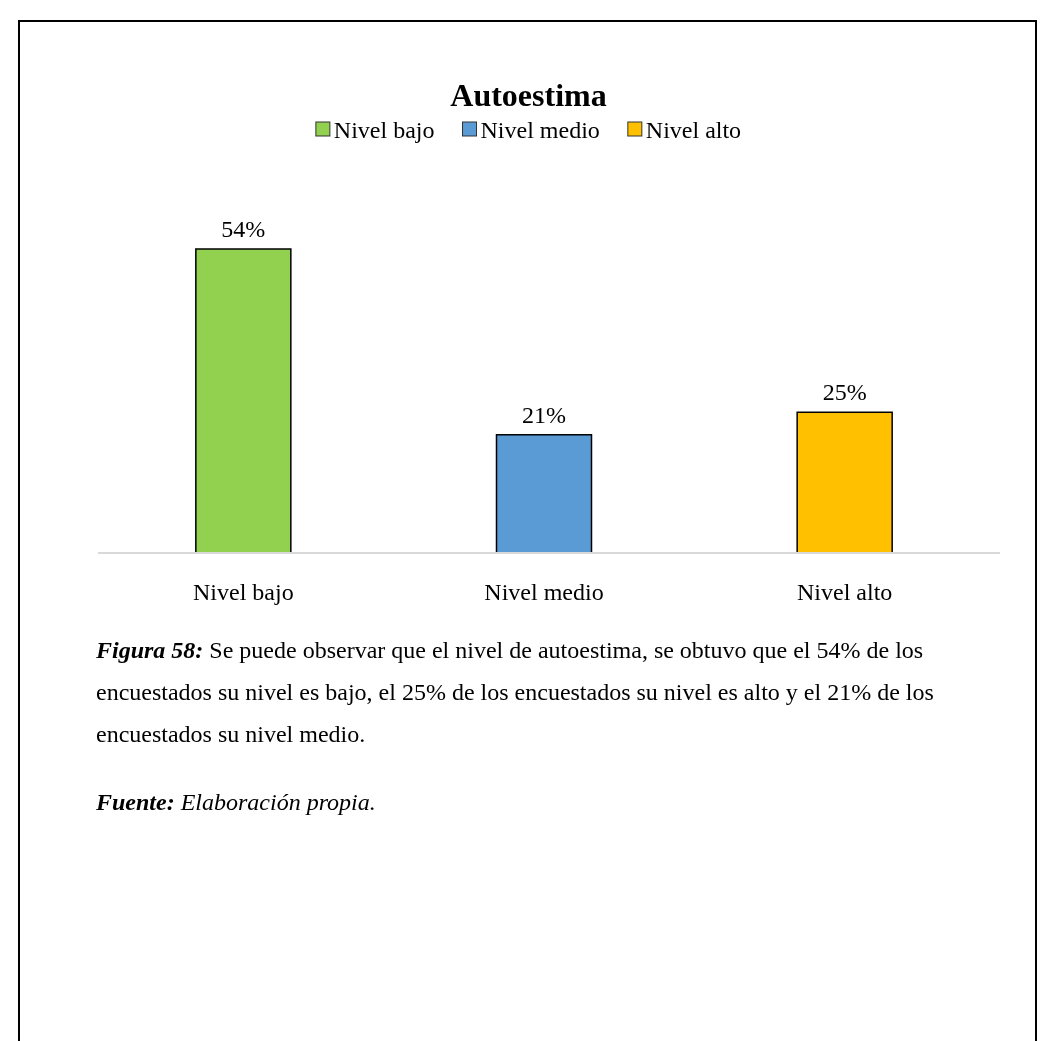 The width and height of the screenshot is (1041, 1041). I want to click on x-tick-label: Nivel bajo, so click(243, 592).